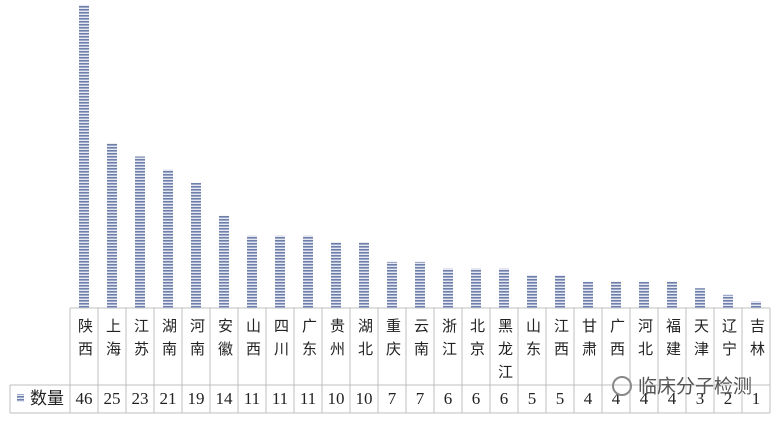 This screenshot has width=779, height=425. I want to click on value-label: 19, so click(196, 398).